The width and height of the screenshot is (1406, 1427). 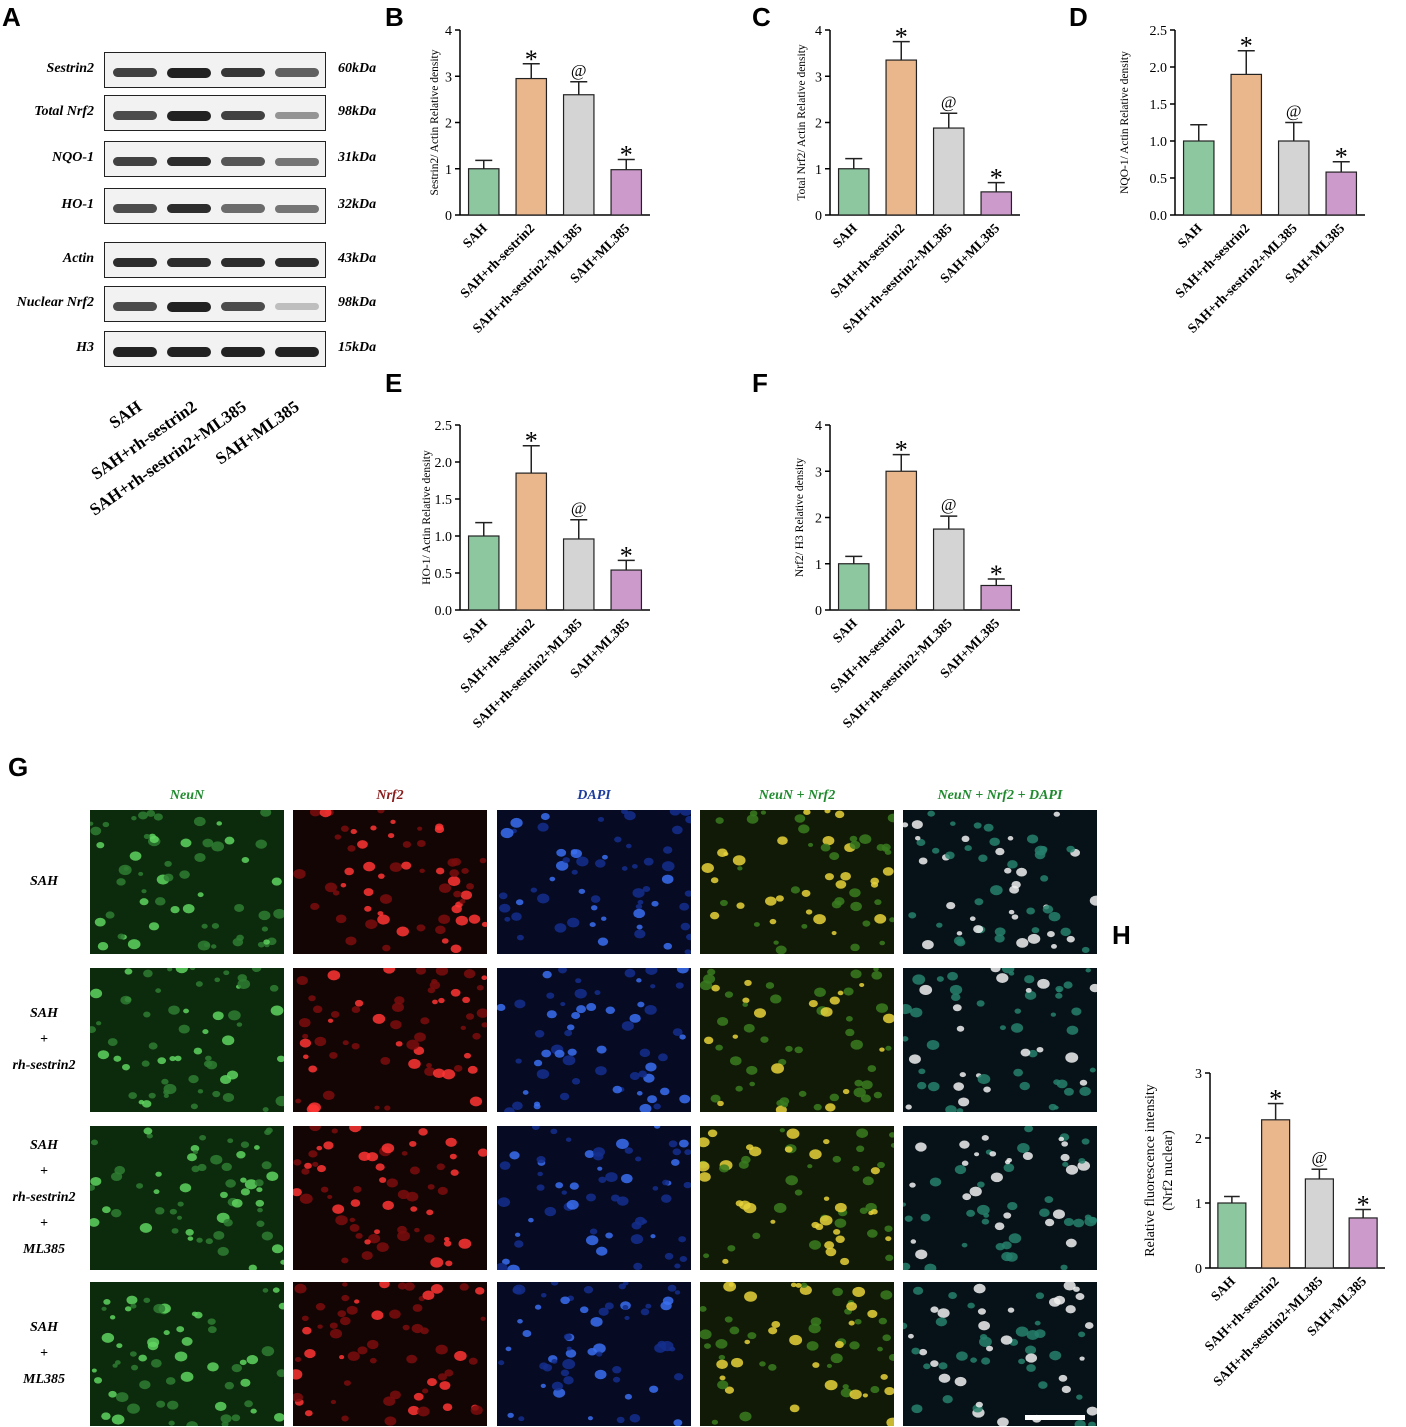 What do you see at coordinates (475, 235) in the screenshot?
I see `x-category-label: SAH` at bounding box center [475, 235].